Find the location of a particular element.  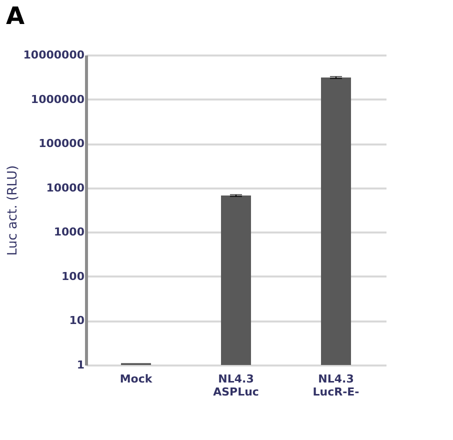

x-tick-label: NL4.3 LucR-E- is located at coordinates (336, 385).